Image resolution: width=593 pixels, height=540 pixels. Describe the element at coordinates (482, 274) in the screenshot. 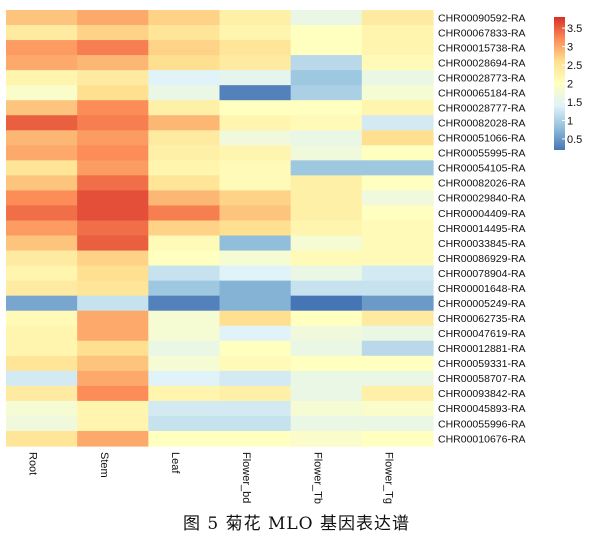

I see `gene-label: CHR00078904-RA` at that location.